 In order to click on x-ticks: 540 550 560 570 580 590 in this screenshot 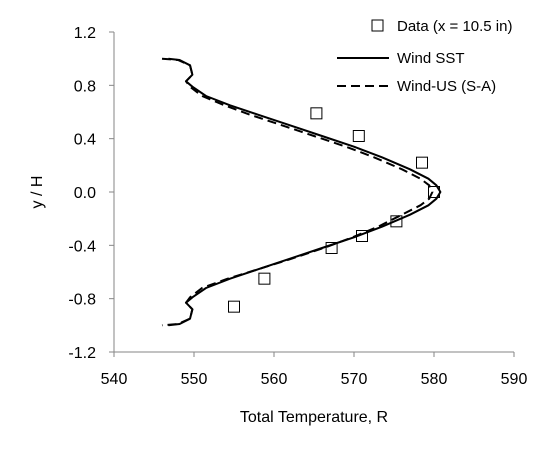, I will do `click(314, 370)`.